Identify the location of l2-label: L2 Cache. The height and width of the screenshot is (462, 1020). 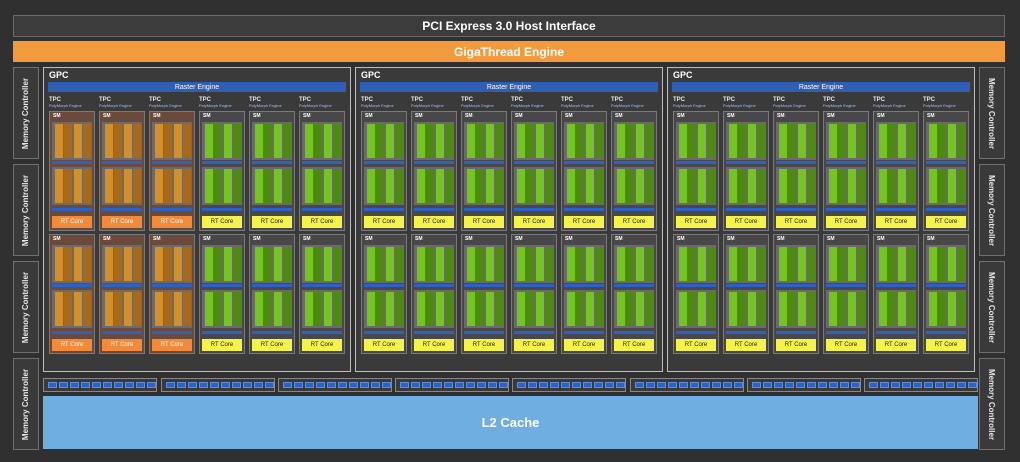
(510, 422).